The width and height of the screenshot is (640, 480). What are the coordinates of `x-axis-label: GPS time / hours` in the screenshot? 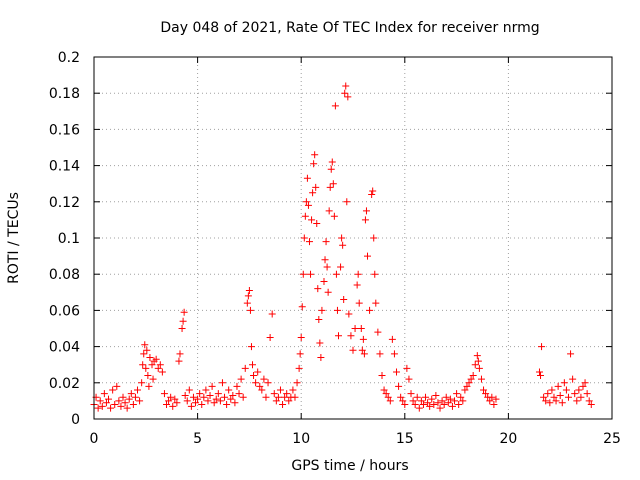 It's located at (349, 466).